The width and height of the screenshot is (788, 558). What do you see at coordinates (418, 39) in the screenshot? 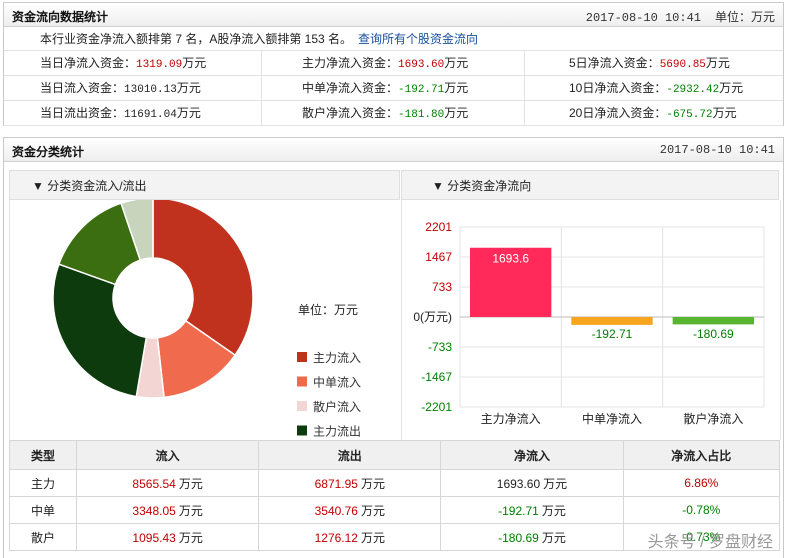
I see `all-stocks-flow-link: 查询所有个股资金流向` at bounding box center [418, 39].